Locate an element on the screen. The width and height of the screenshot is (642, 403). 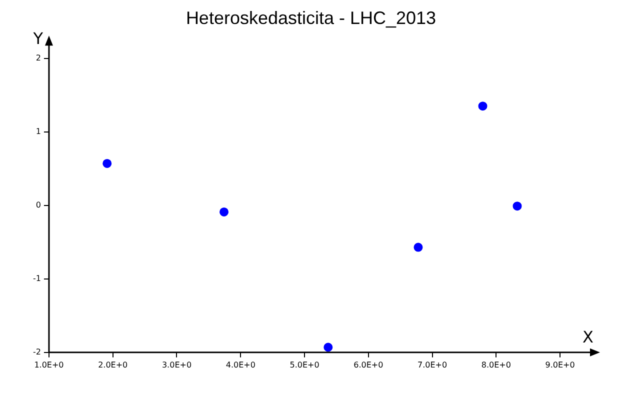
x-tick-label: 7.0E+0 is located at coordinates (433, 365).